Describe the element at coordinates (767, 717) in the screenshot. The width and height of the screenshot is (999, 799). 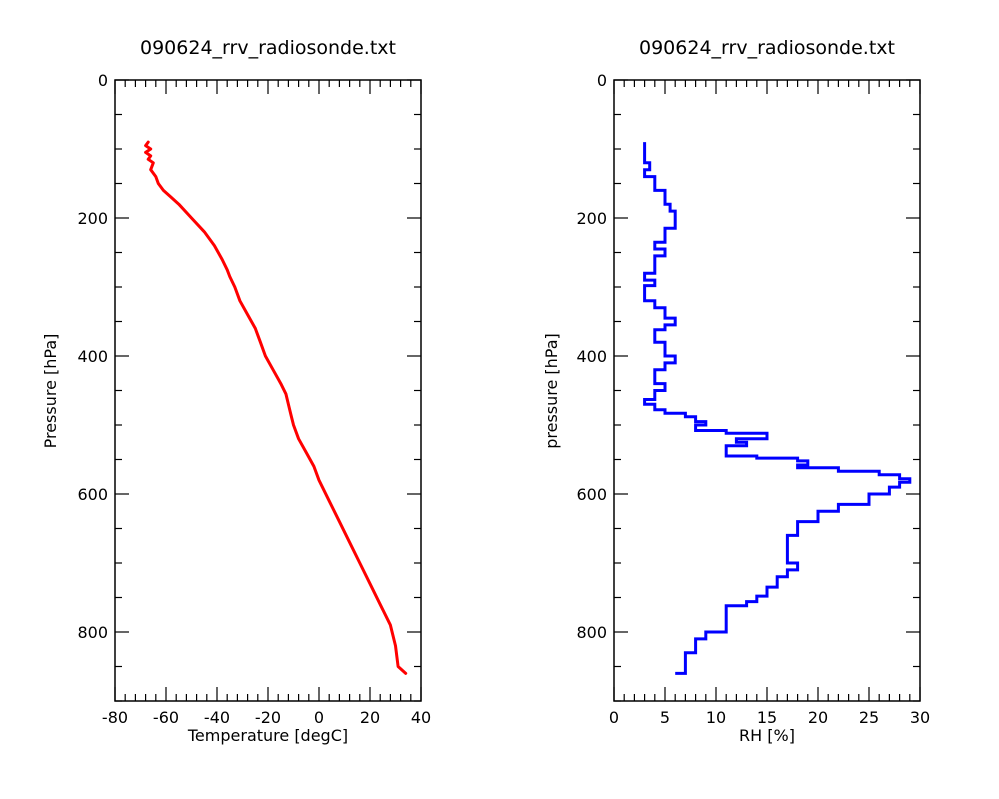
I see `humidity-x-tick-label: 15` at that location.